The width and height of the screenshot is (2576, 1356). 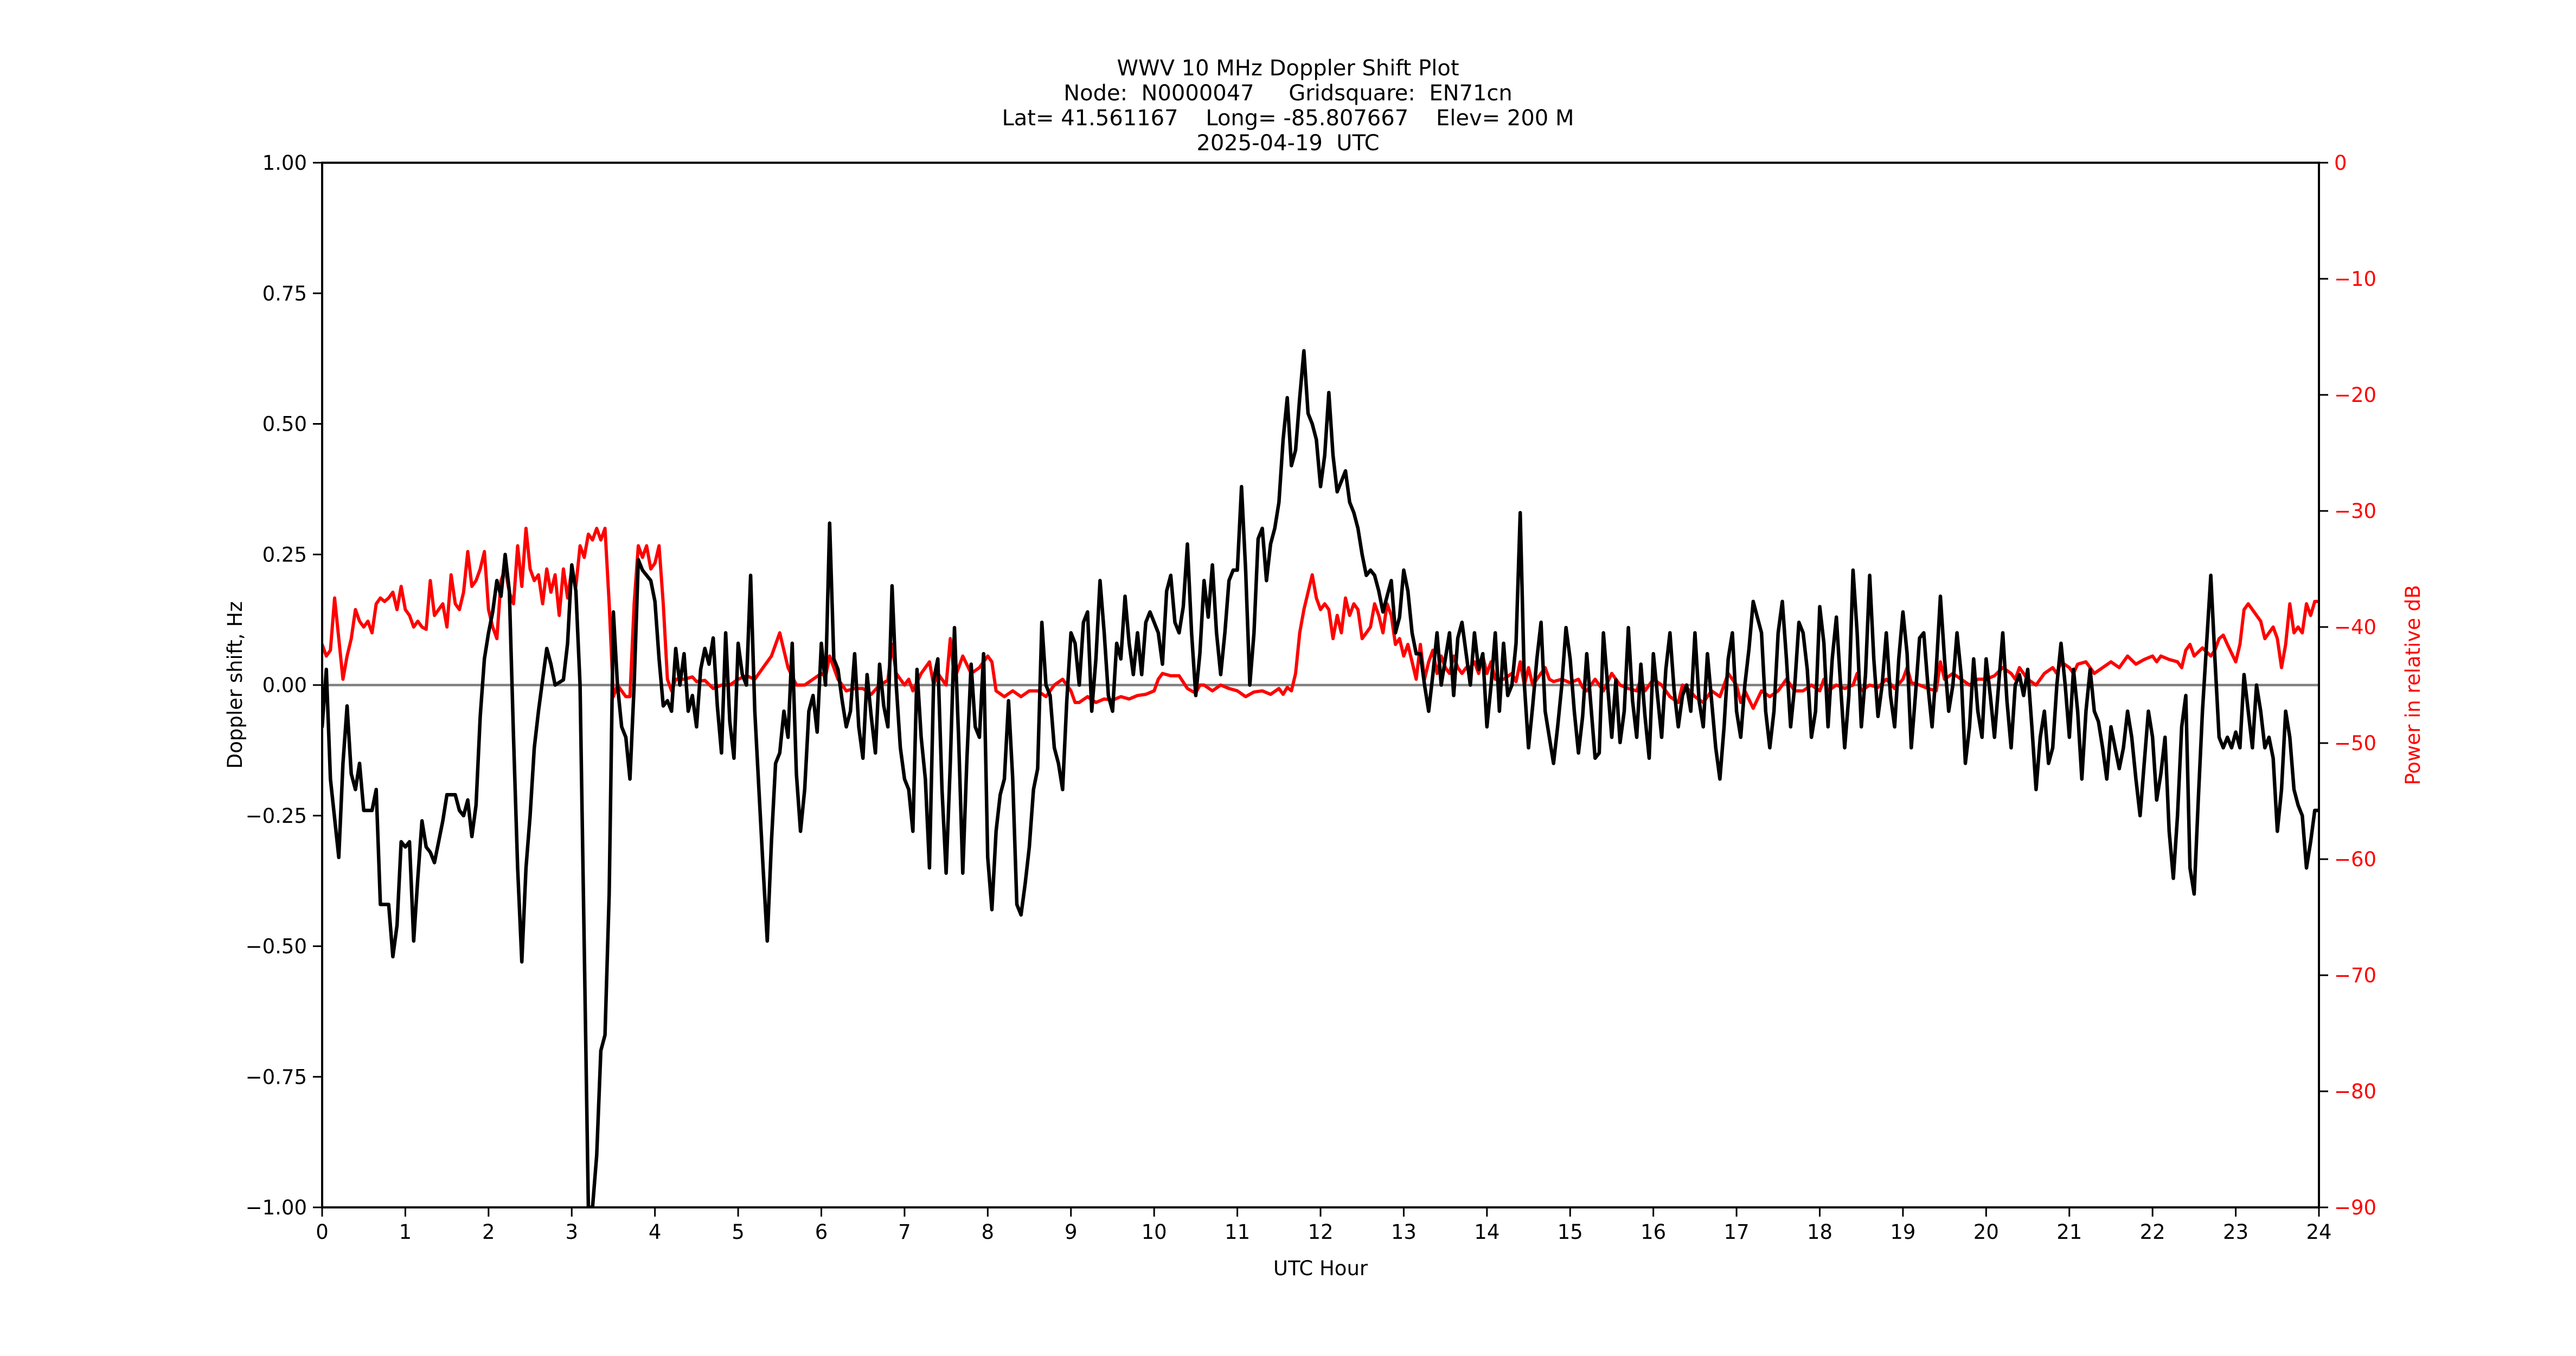 I want to click on chart-subtitle-node: Node: N0000047 Gridsquare: EN71cn, so click(x=1288, y=93).